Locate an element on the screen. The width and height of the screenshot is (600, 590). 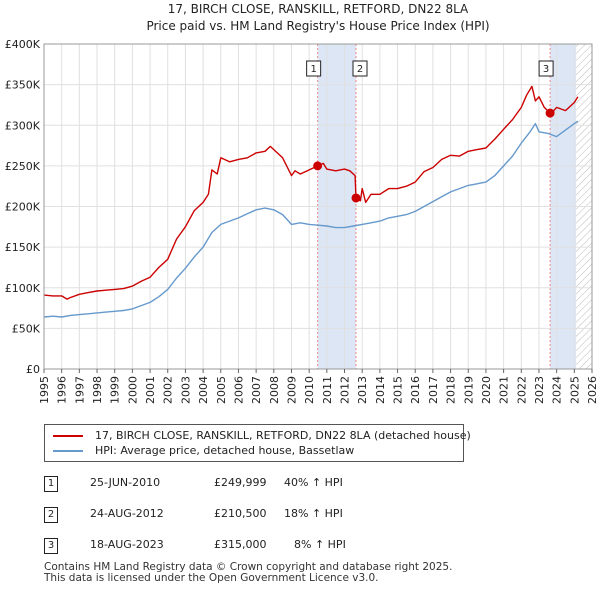
x-tick-label: 2017 is located at coordinates (433, 390).